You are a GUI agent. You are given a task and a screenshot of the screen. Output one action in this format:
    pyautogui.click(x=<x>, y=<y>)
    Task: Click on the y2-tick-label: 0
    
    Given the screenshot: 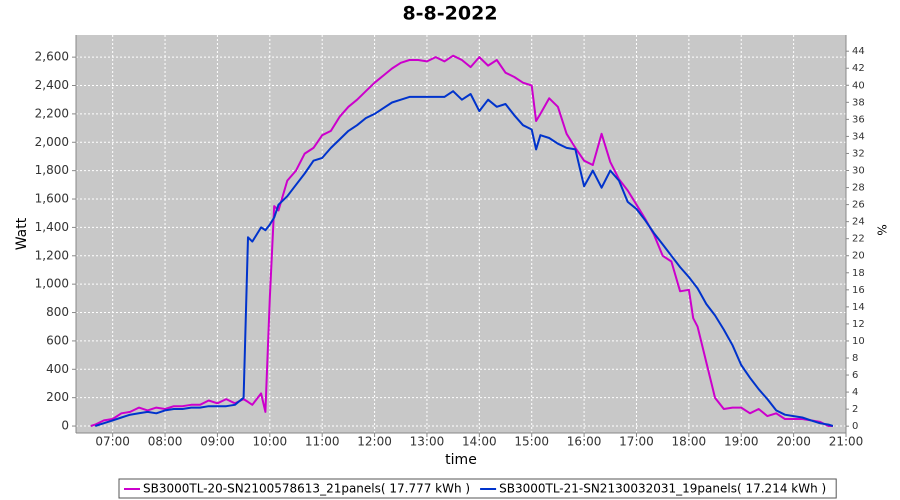 What is the action you would take?
    pyautogui.click(x=855, y=426)
    